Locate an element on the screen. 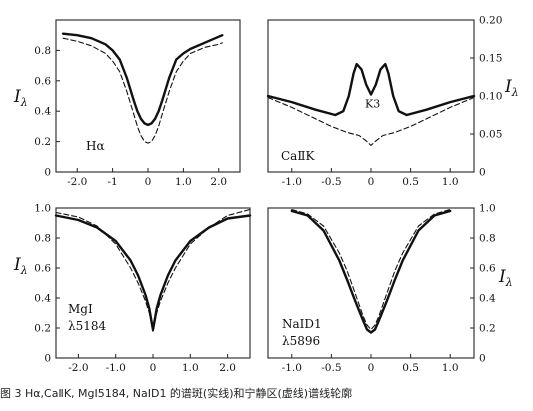 This screenshot has height=411, width=533. panel-label: NaⅠD1 is located at coordinates (302, 324).